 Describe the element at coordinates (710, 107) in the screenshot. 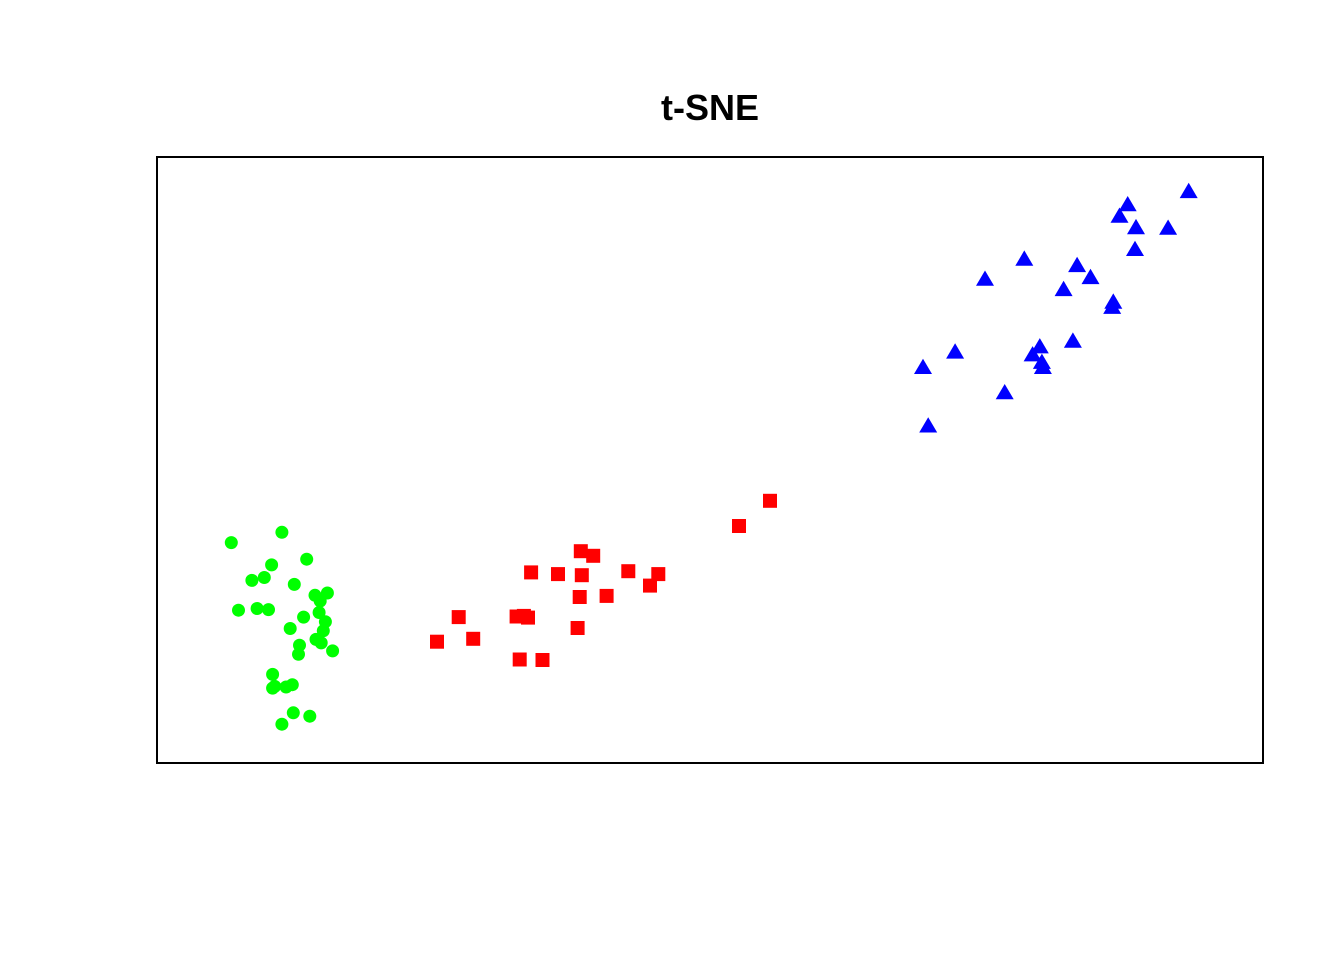

I see `chart-title: t-SNE` at that location.